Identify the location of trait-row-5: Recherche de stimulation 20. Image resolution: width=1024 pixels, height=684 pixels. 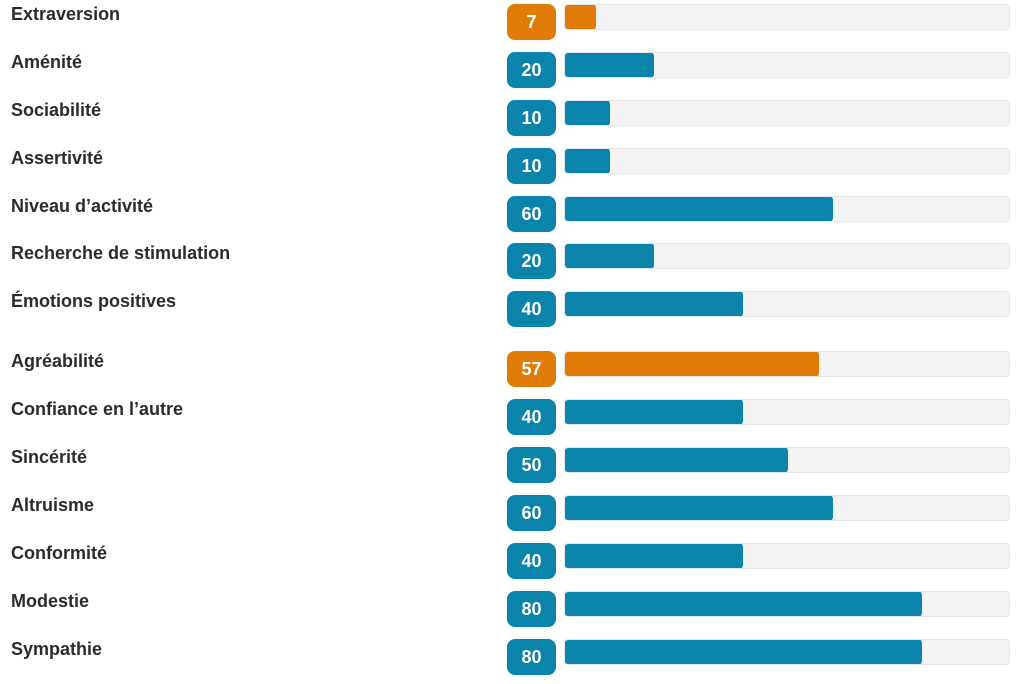
(512, 261).